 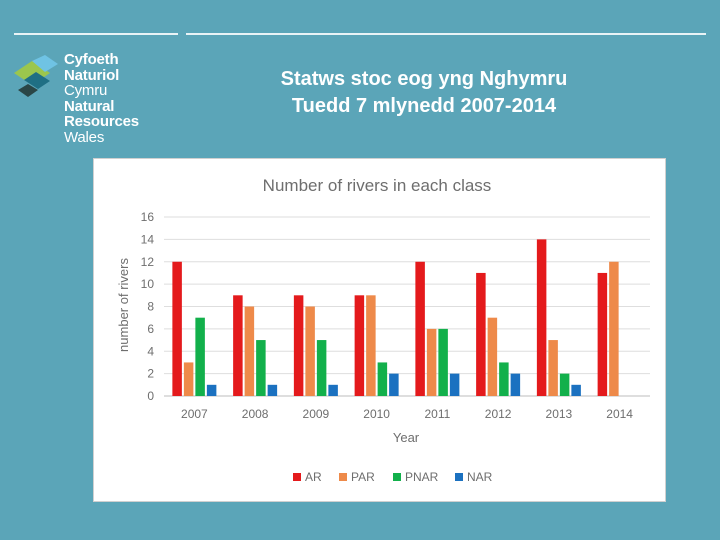 I want to click on legend-label-nar: NAR, so click(x=480, y=477).